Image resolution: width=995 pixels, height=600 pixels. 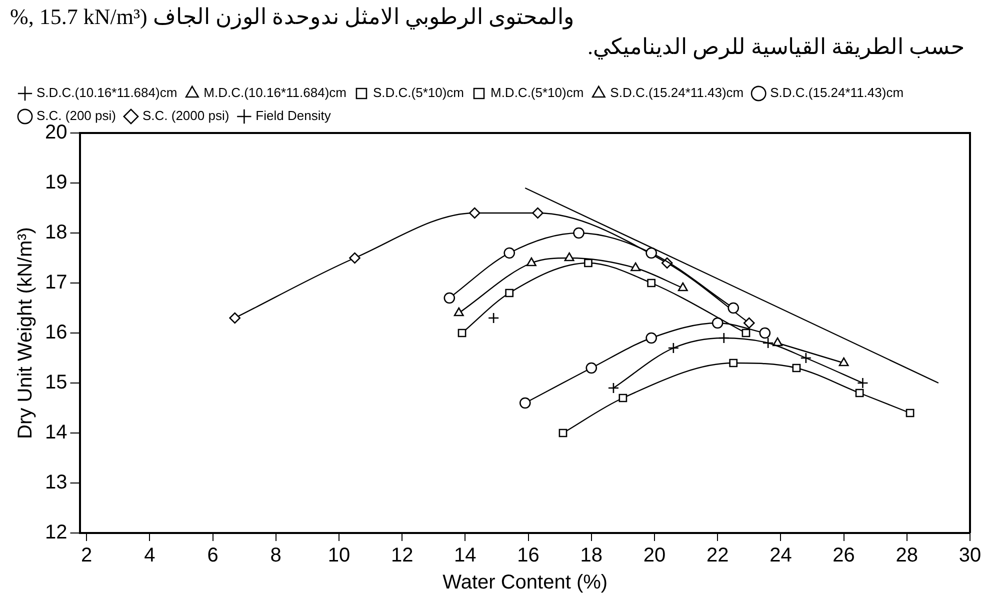 What do you see at coordinates (294, 116) in the screenshot?
I see `legend-label: Field Density` at bounding box center [294, 116].